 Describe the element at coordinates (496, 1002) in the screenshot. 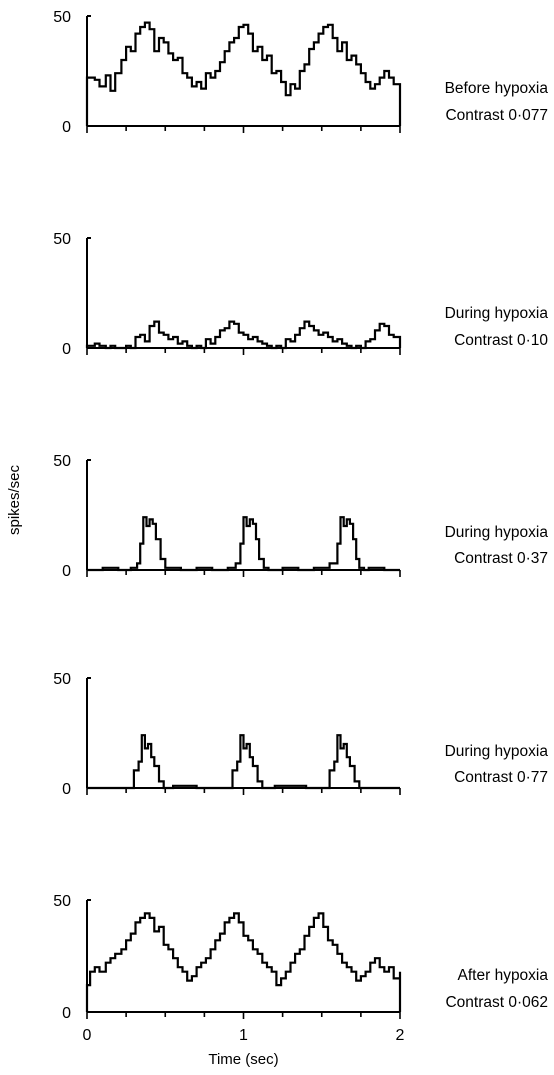

I see `contrast-label: Contrast 0·062` at that location.